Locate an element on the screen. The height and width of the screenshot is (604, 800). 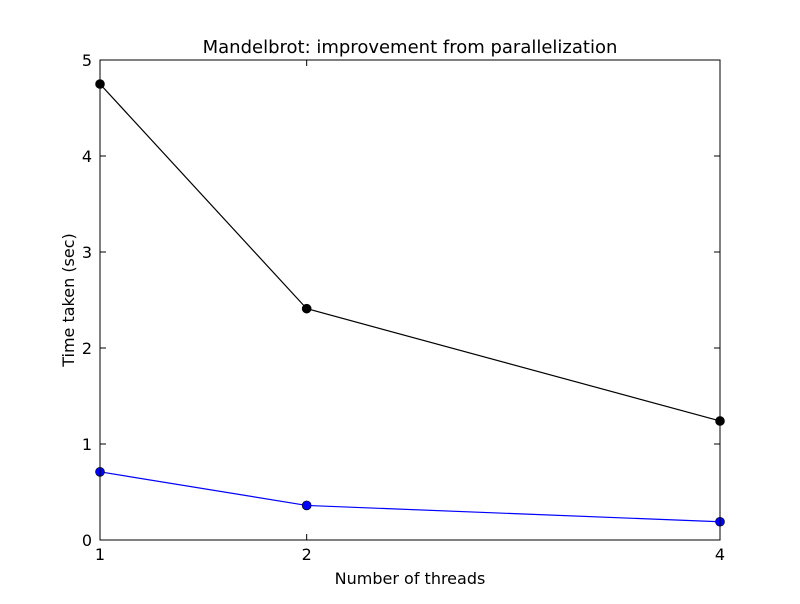
x-tick-label: 2 is located at coordinates (307, 554).